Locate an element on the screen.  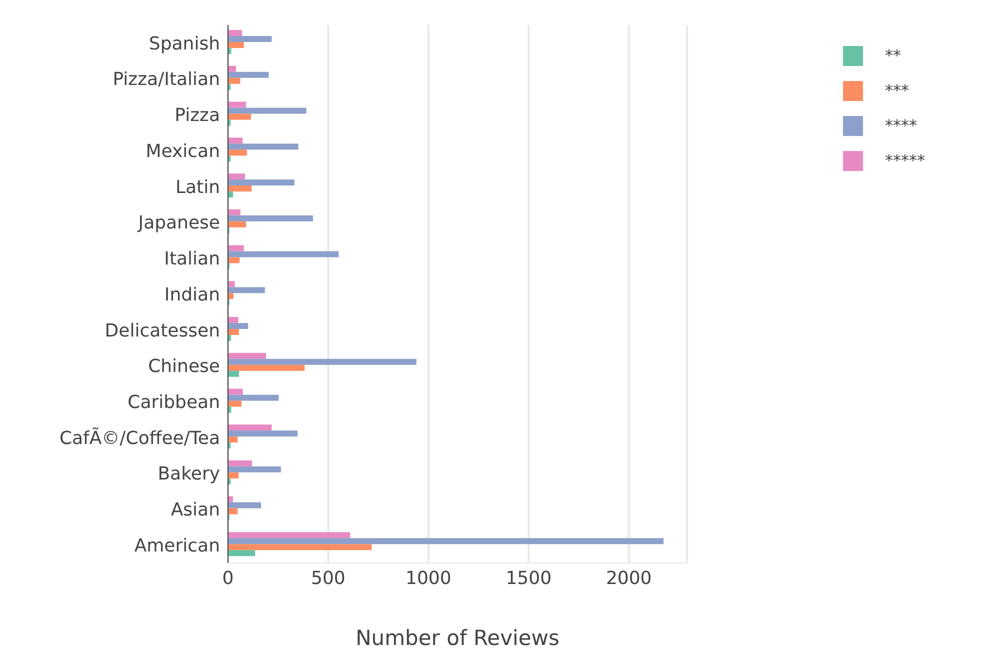
x-tick-label: 1000 is located at coordinates (429, 578).